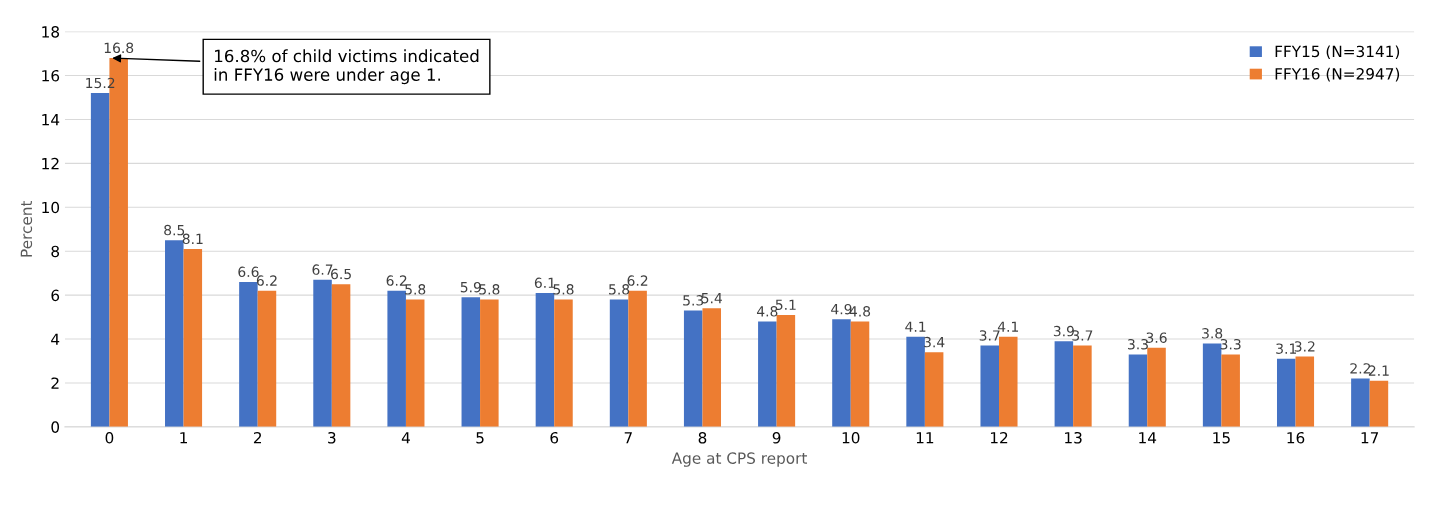 This screenshot has width=1443, height=527. What do you see at coordinates (109, 438) in the screenshot?
I see `x-tick-label: 0` at bounding box center [109, 438].